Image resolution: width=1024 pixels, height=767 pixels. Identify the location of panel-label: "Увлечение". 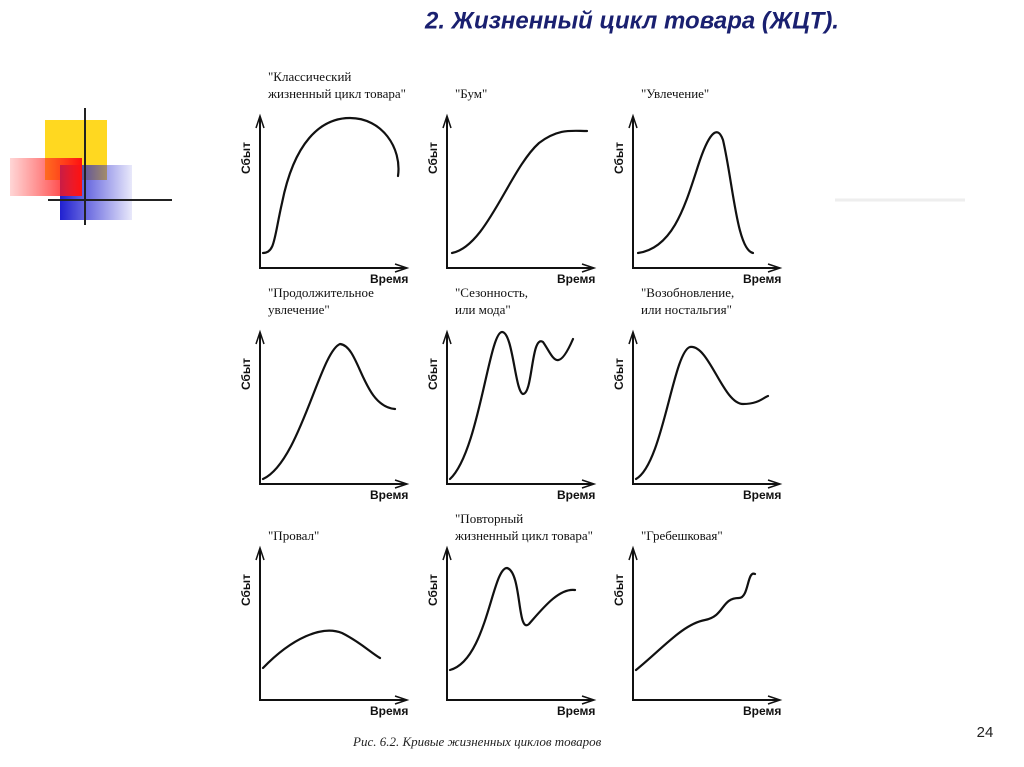
(675, 93).